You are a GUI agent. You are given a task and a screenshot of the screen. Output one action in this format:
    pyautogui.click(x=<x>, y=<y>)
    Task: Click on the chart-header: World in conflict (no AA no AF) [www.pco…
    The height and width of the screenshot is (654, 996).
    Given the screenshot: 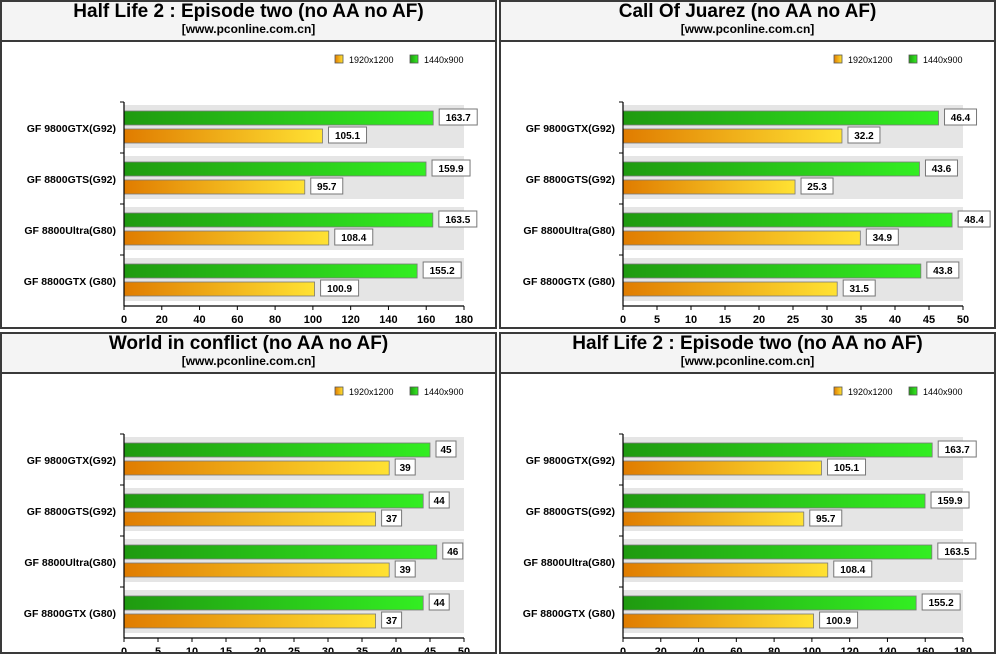 What is the action you would take?
    pyautogui.click(x=248, y=354)
    